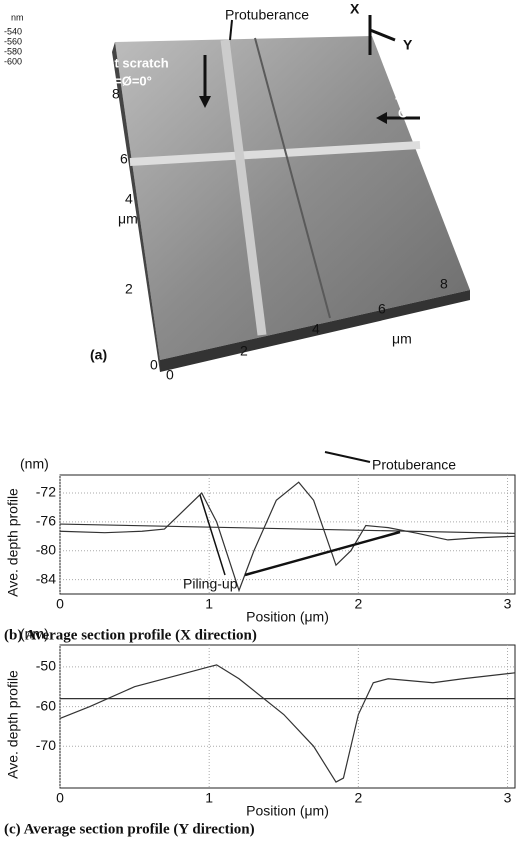 The height and width of the screenshot is (849, 521). Describe the element at coordinates (128, 80) in the screenshot. I see `scratch-angle: Θ=Ø=0°` at that location.